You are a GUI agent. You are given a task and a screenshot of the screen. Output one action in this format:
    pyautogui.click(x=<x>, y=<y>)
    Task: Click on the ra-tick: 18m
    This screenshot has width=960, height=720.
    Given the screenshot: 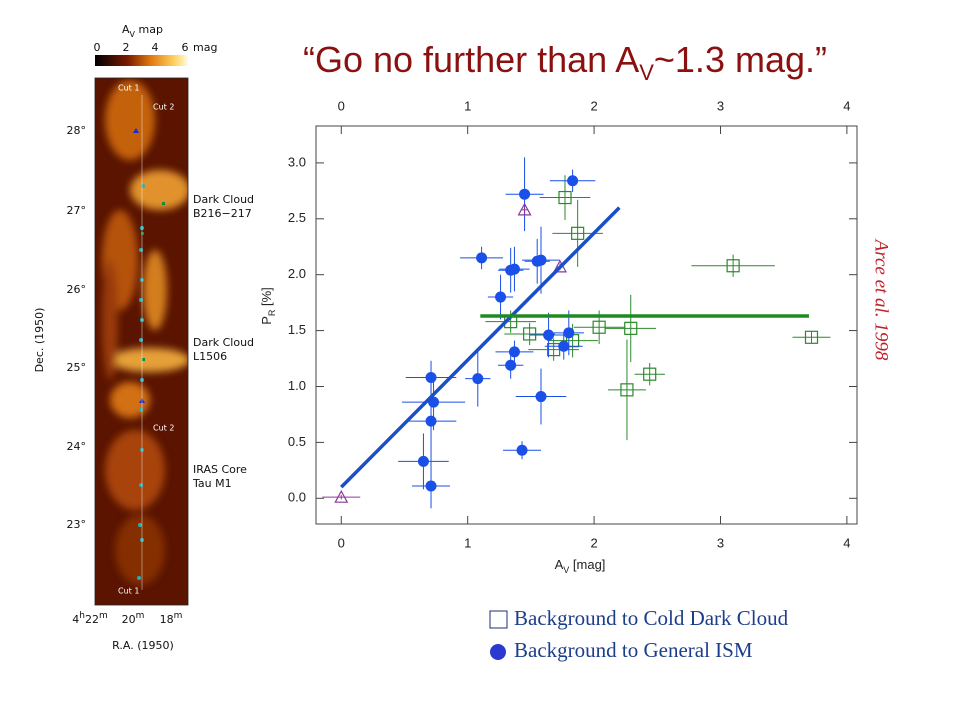 What is the action you would take?
    pyautogui.click(x=171, y=619)
    